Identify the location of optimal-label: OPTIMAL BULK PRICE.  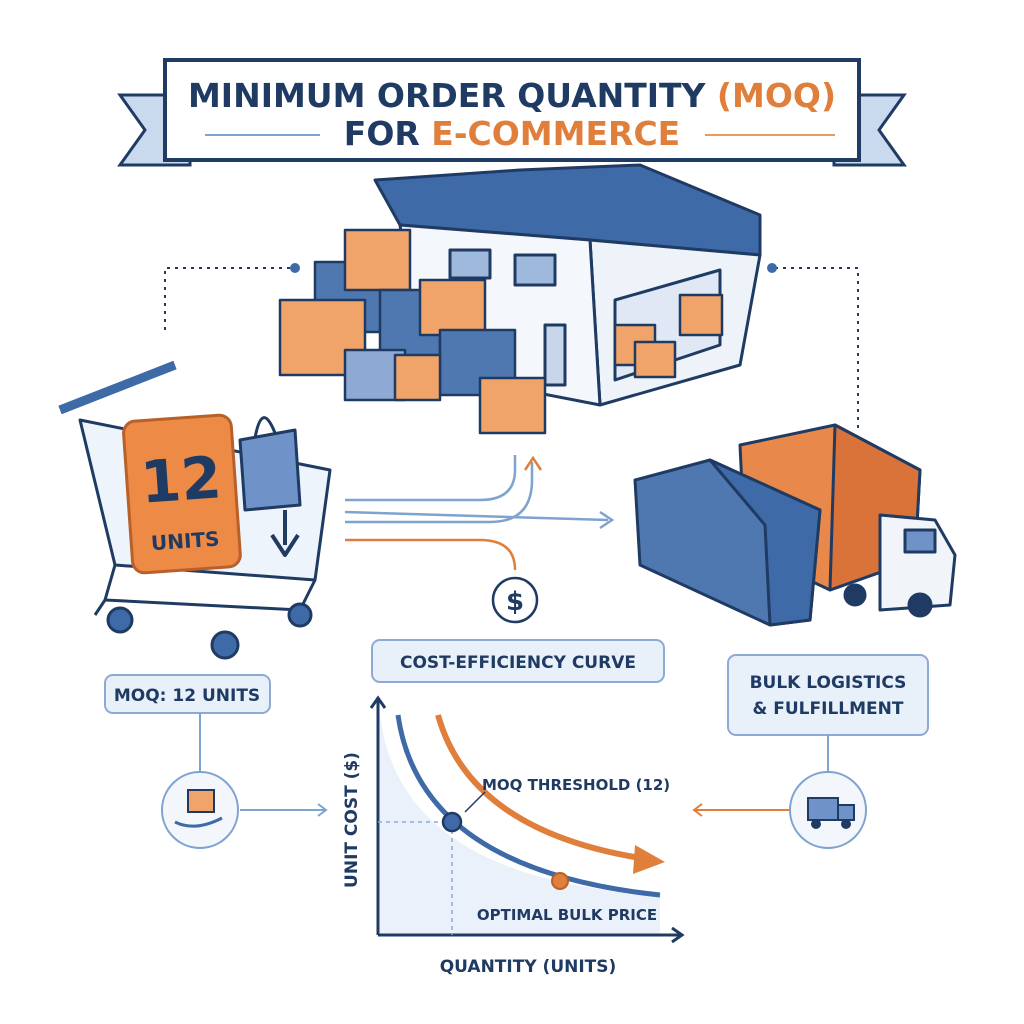
(567, 915).